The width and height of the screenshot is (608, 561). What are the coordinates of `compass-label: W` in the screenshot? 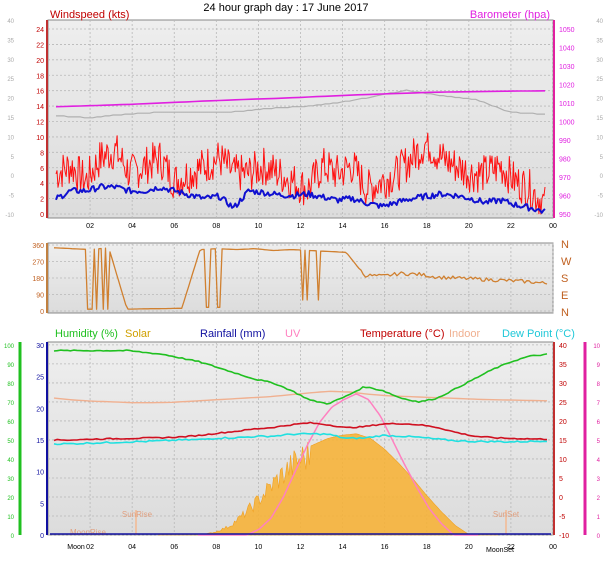 It's located at (566, 262).